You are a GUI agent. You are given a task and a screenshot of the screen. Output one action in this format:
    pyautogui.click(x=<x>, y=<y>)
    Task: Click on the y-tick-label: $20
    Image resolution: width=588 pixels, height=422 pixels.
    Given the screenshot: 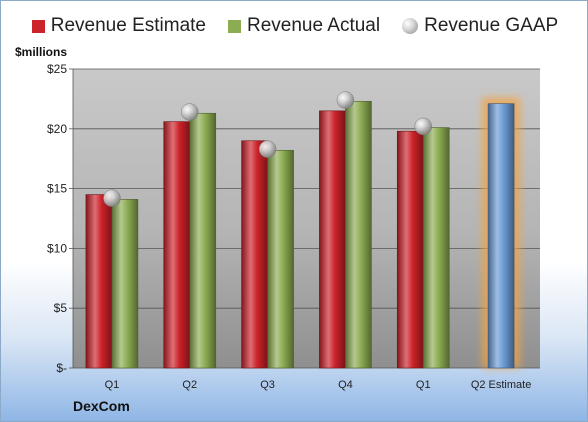 What is the action you would take?
    pyautogui.click(x=57, y=129)
    